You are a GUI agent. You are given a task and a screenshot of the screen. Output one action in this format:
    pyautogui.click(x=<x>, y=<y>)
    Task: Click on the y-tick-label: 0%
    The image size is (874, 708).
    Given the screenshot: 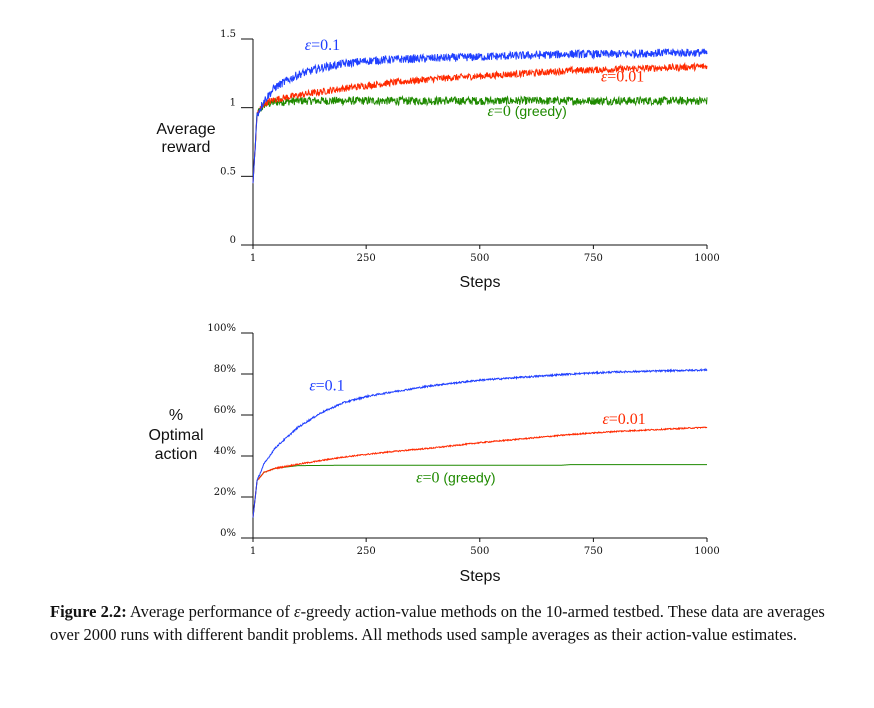 What is the action you would take?
    pyautogui.click(x=228, y=533)
    